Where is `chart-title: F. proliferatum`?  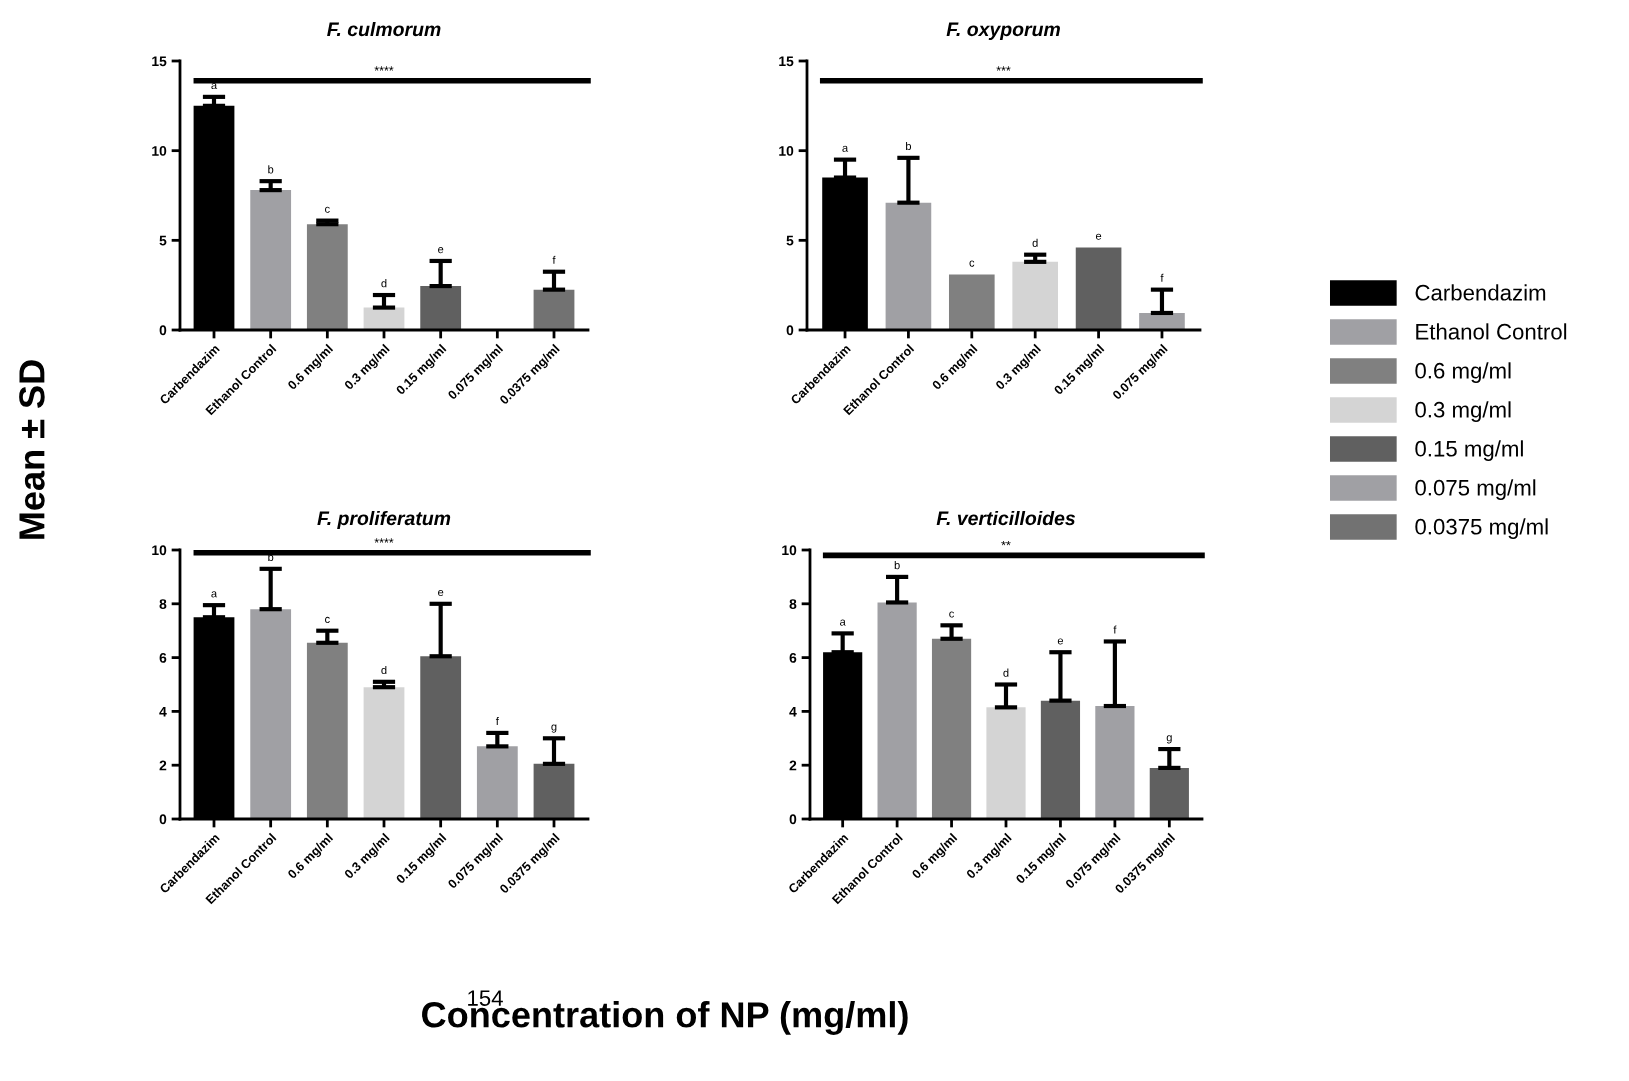 chart-title: F. proliferatum is located at coordinates (384, 520).